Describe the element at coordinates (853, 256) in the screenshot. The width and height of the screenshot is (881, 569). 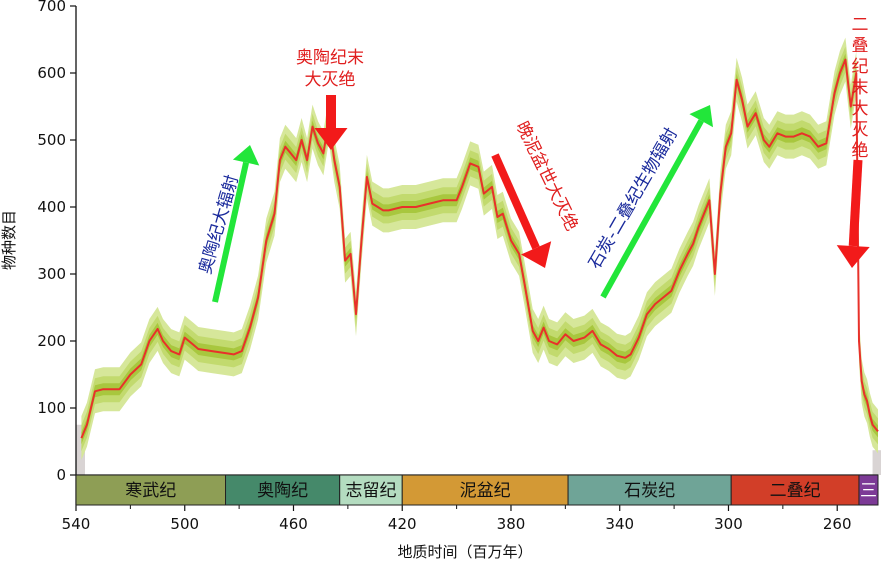
I see `end-permian-arrow-head` at that location.